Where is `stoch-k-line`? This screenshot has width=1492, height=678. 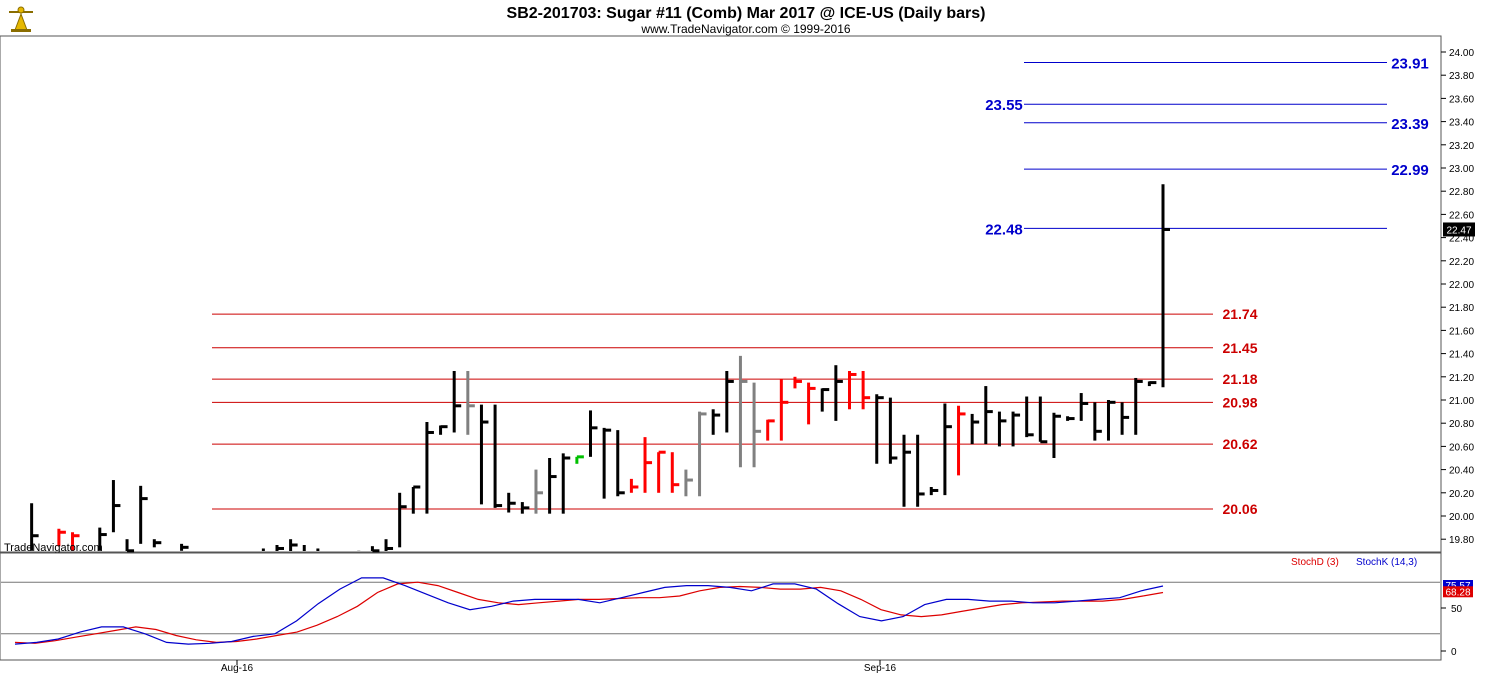
stoch-k-line is located at coordinates (589, 611).